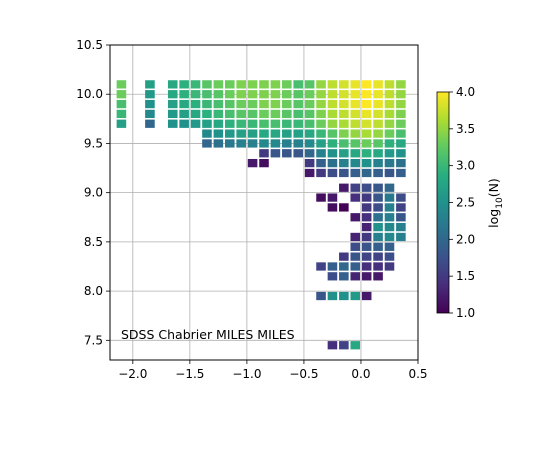  What do you see at coordinates (303, 374) in the screenshot?
I see `x-tick-label: −0.5` at bounding box center [303, 374].